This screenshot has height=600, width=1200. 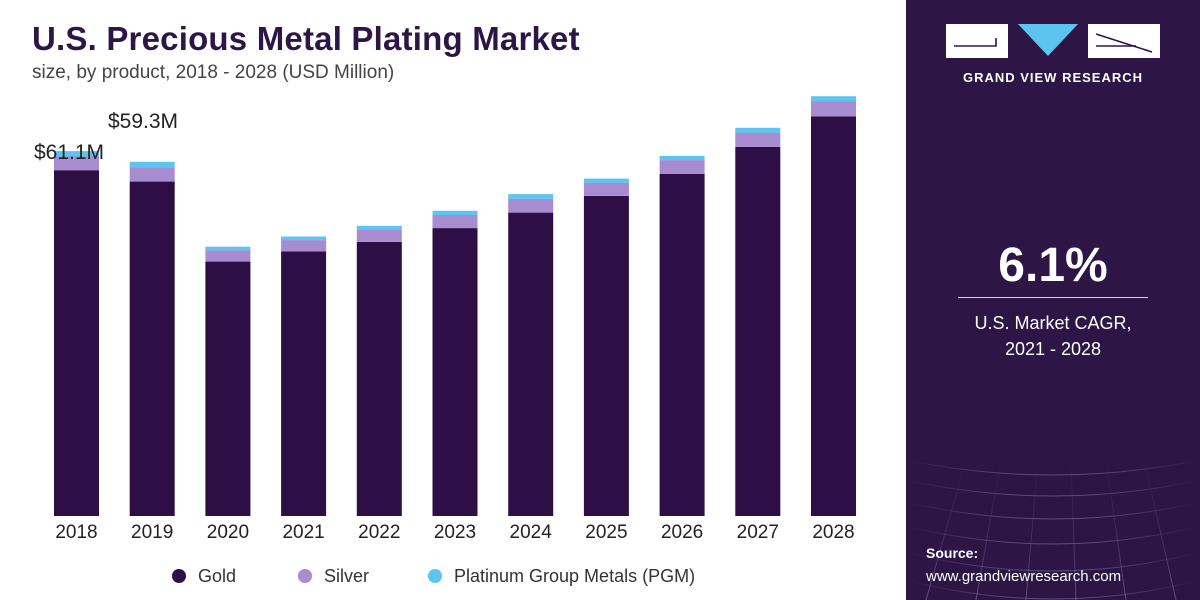 What do you see at coordinates (1053, 41) in the screenshot?
I see `grand-view-research-logo` at bounding box center [1053, 41].